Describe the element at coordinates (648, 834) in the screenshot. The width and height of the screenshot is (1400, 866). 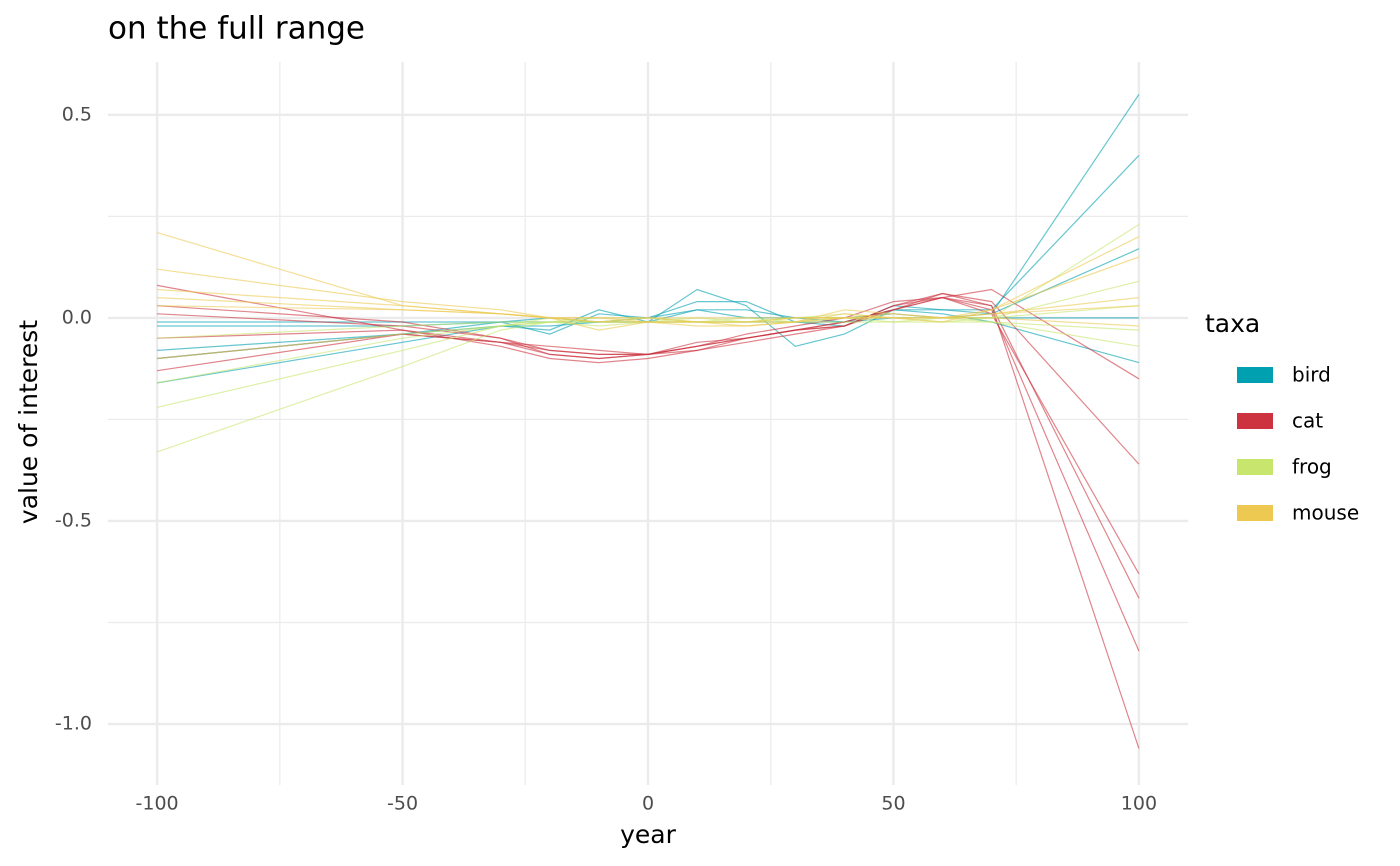
I see `x-axis-label: year` at that location.